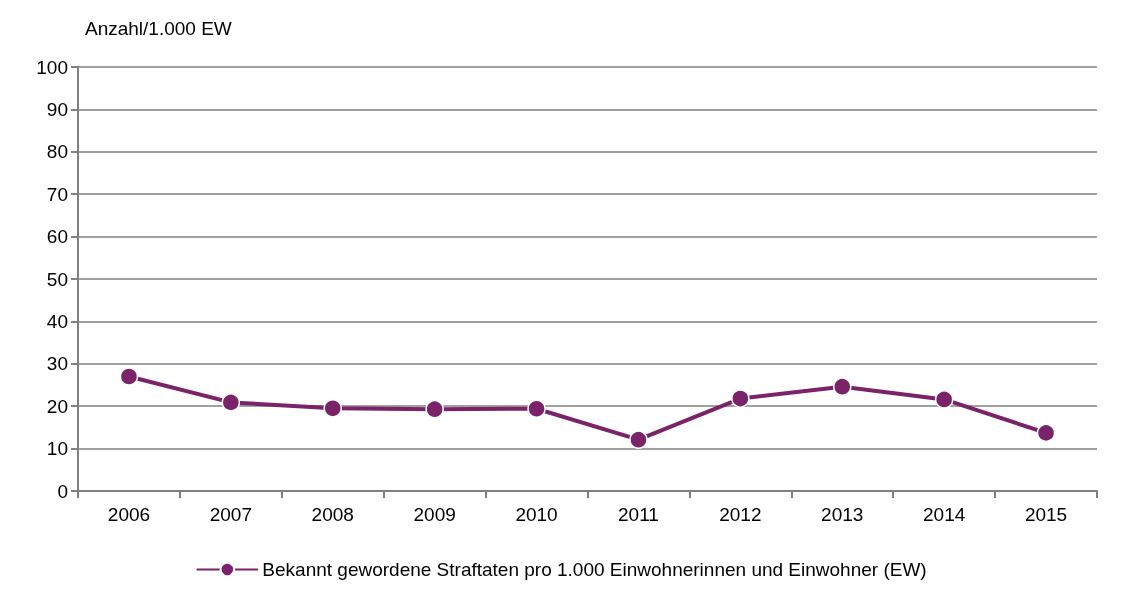 The height and width of the screenshot is (596, 1123). Describe the element at coordinates (57, 321) in the screenshot. I see `y-tick-label: 40` at that location.